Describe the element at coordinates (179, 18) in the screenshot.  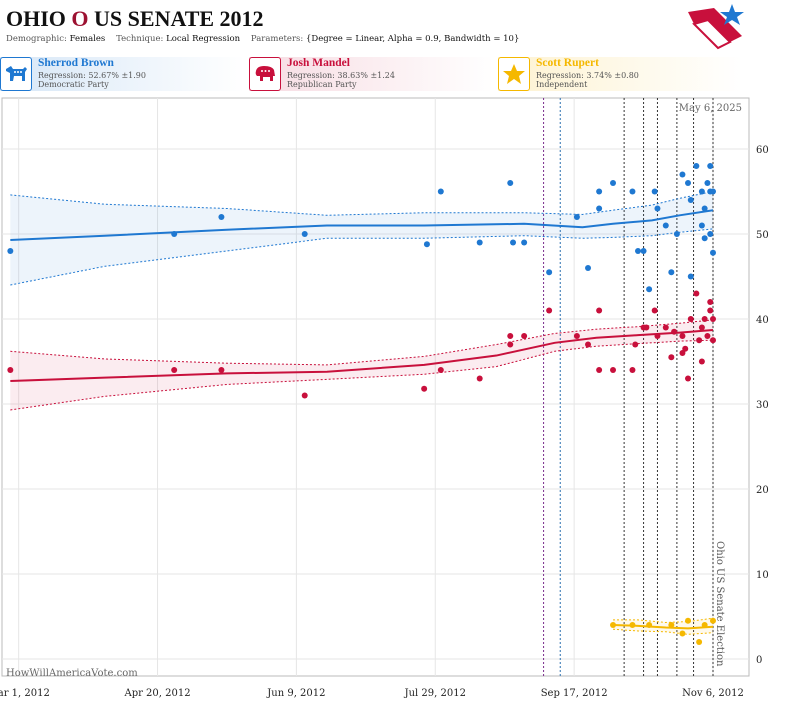
I see `title-race: US SENATE 2012` at that location.